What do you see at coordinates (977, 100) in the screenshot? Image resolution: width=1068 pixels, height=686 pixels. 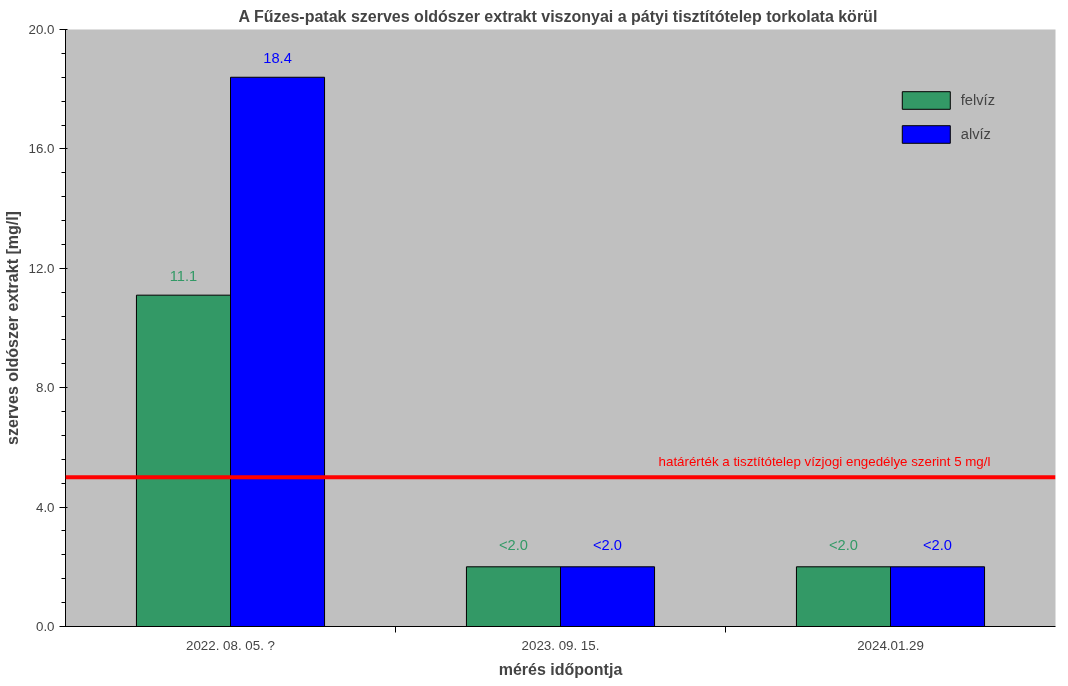 I see `legend-label: felvíz` at bounding box center [977, 100].